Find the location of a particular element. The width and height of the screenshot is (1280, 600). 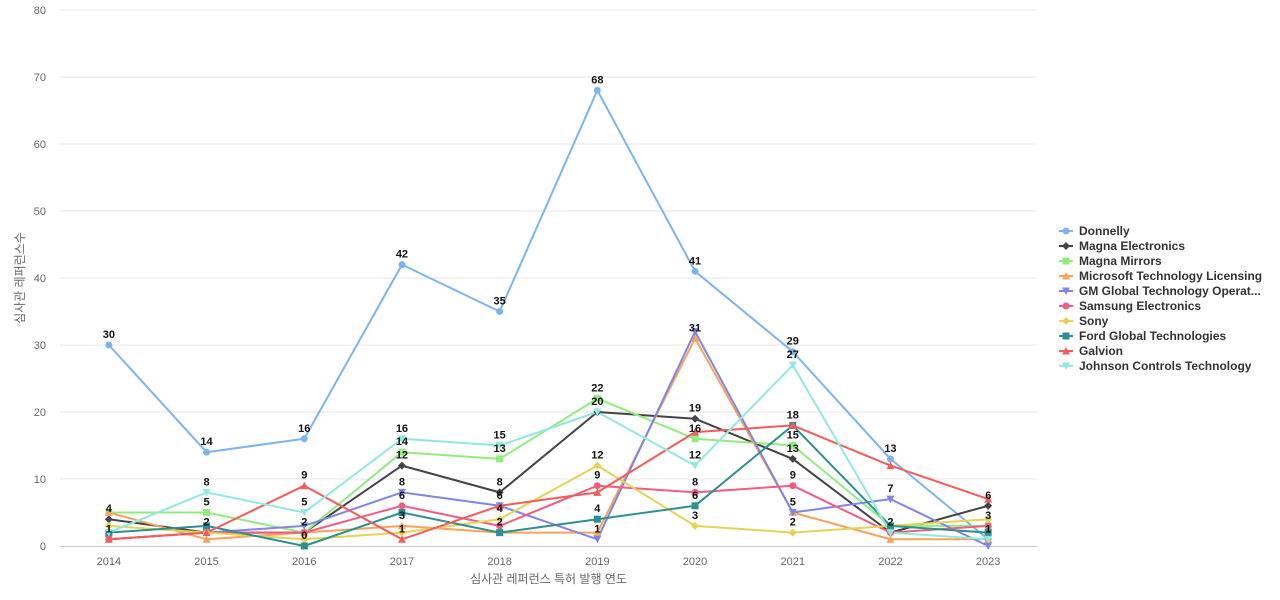

x-axis-title: 심사관 레퍼런스 특허 발행 연도 is located at coordinates (548, 578).